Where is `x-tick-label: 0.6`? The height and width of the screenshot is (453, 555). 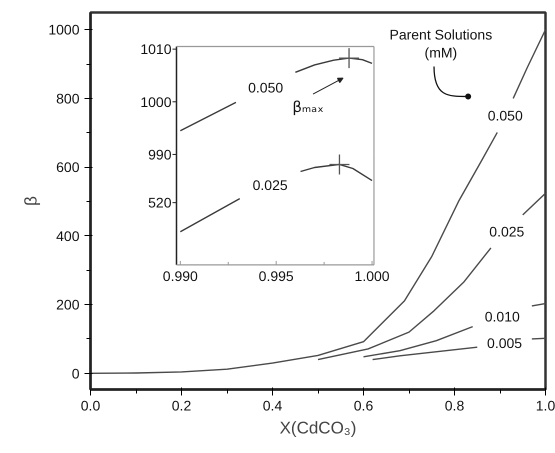 x-tick-label: 0.6 is located at coordinates (364, 406).